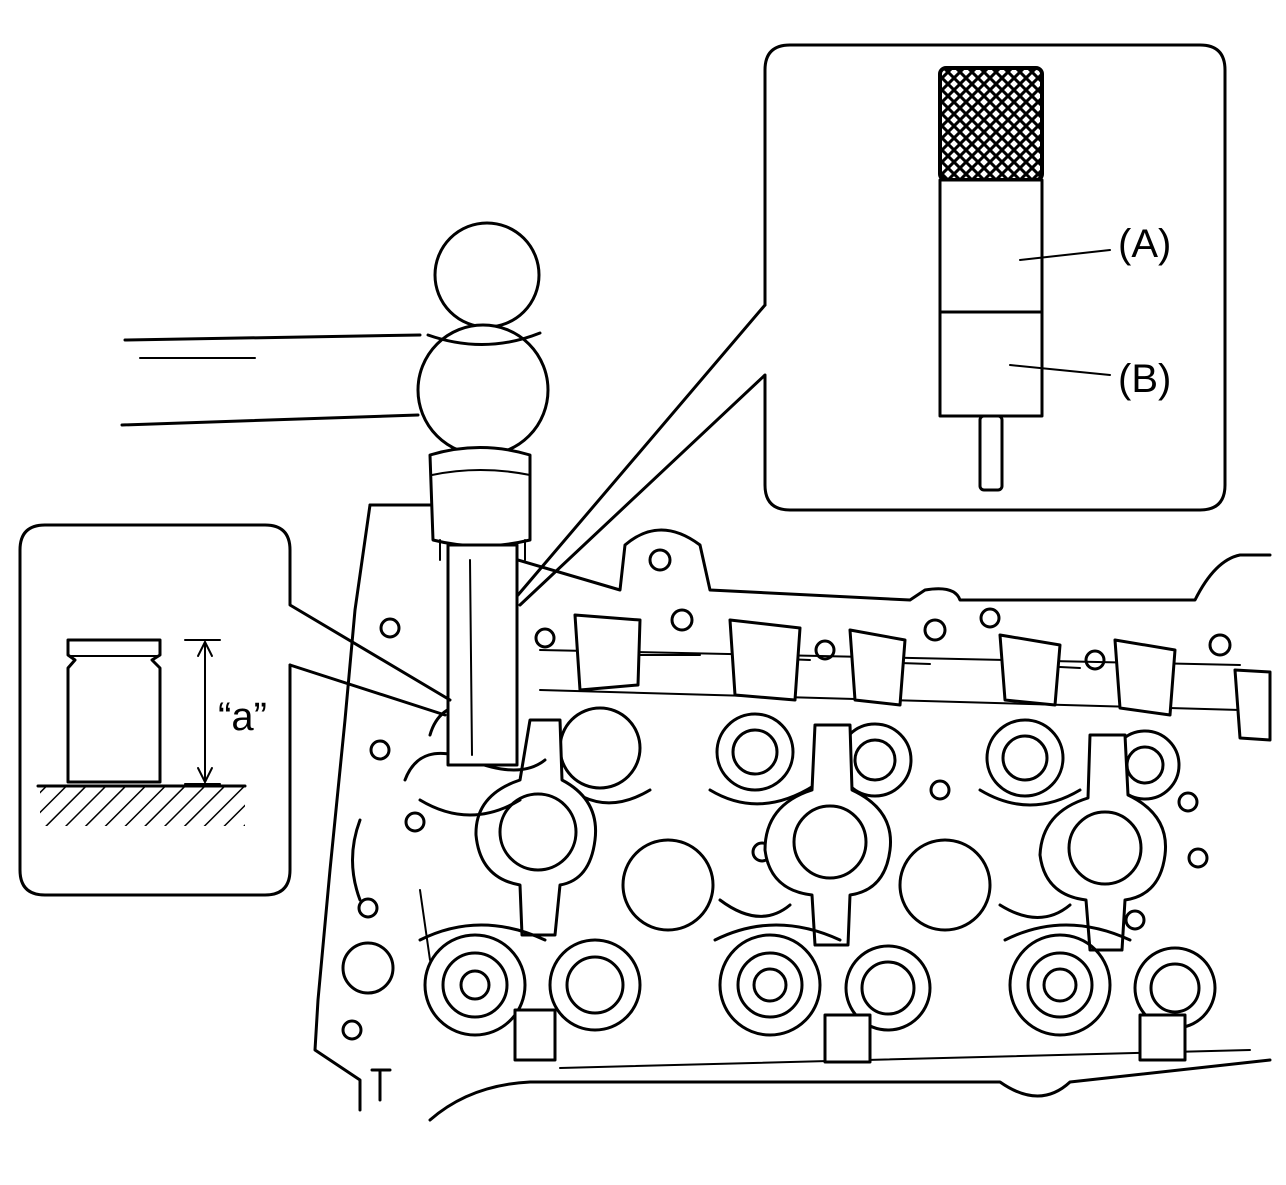  Describe the element at coordinates (991, 364) in the screenshot. I see `tool-part-b` at that location.